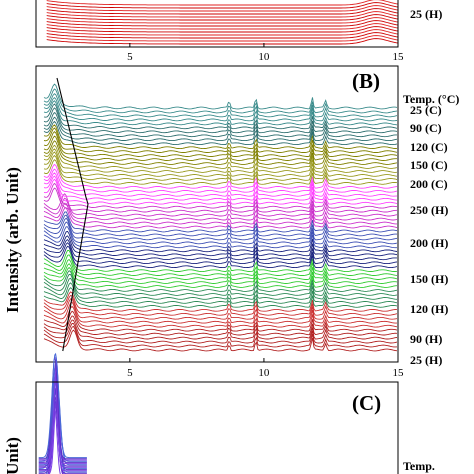  Describe the element at coordinates (426, 339) in the screenshot. I see `legend-entry: 90 (H)` at that location.